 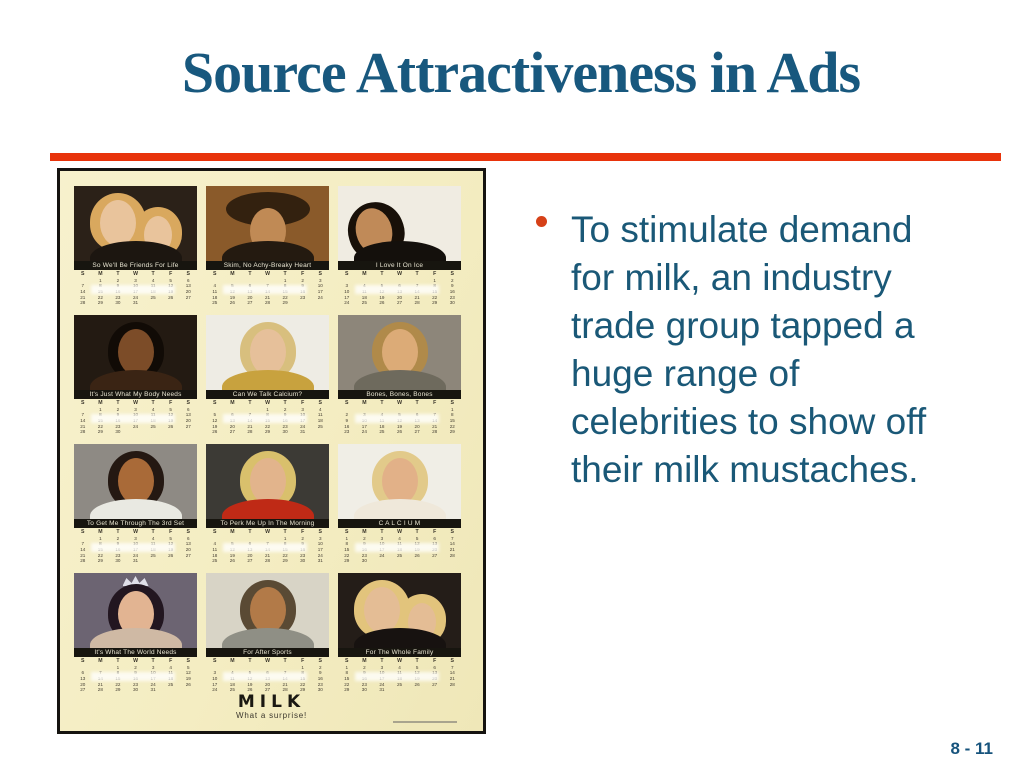 What do you see at coordinates (399, 652) in the screenshot?
I see `photo-caption: For The Whole Family` at bounding box center [399, 652].